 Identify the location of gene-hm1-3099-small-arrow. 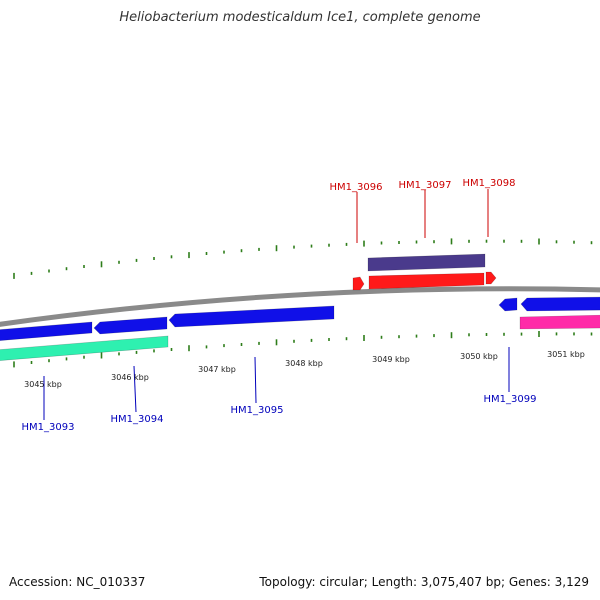
(508, 304).